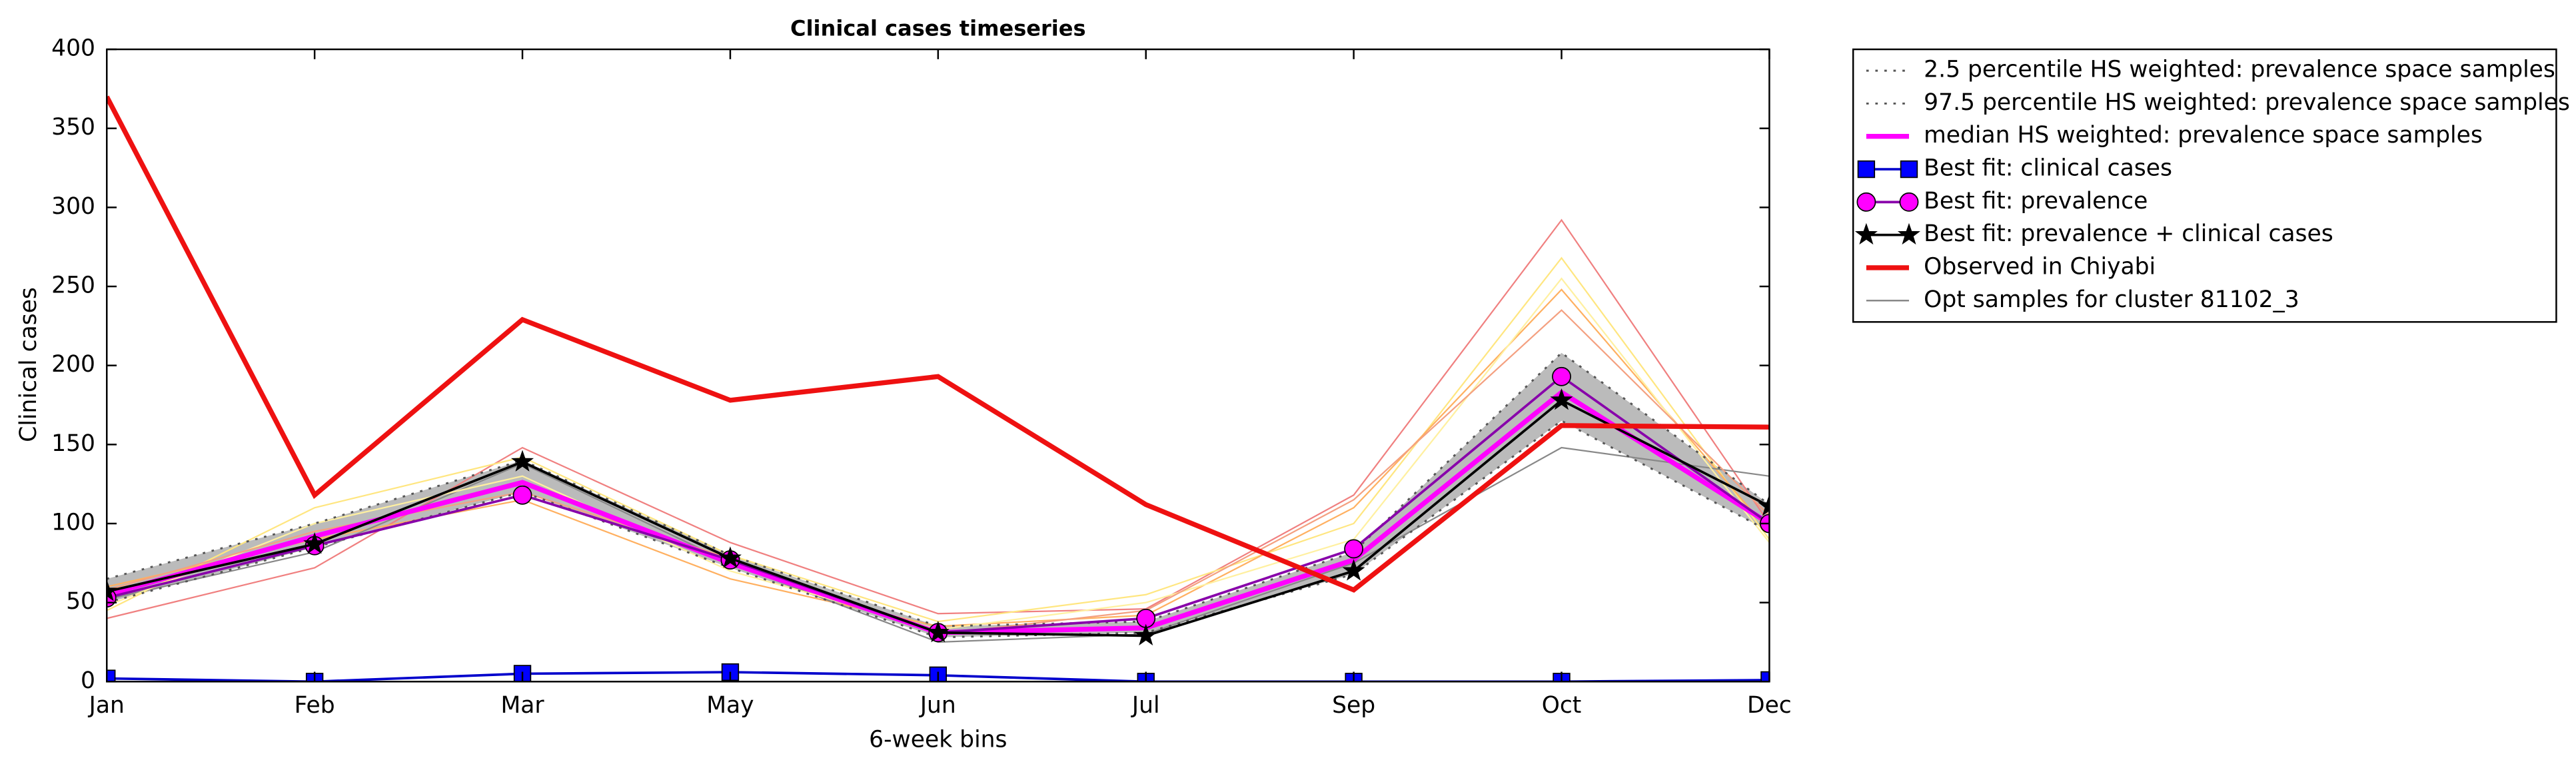  What do you see at coordinates (73, 206) in the screenshot?
I see `y-tick-label: 300` at bounding box center [73, 206].